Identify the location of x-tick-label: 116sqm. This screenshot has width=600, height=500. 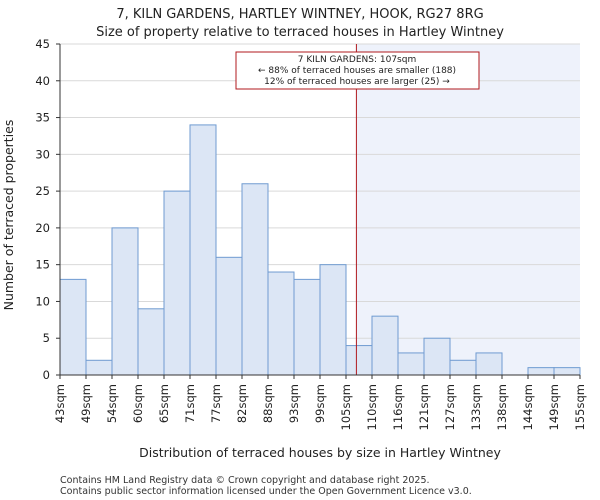
(398, 407).